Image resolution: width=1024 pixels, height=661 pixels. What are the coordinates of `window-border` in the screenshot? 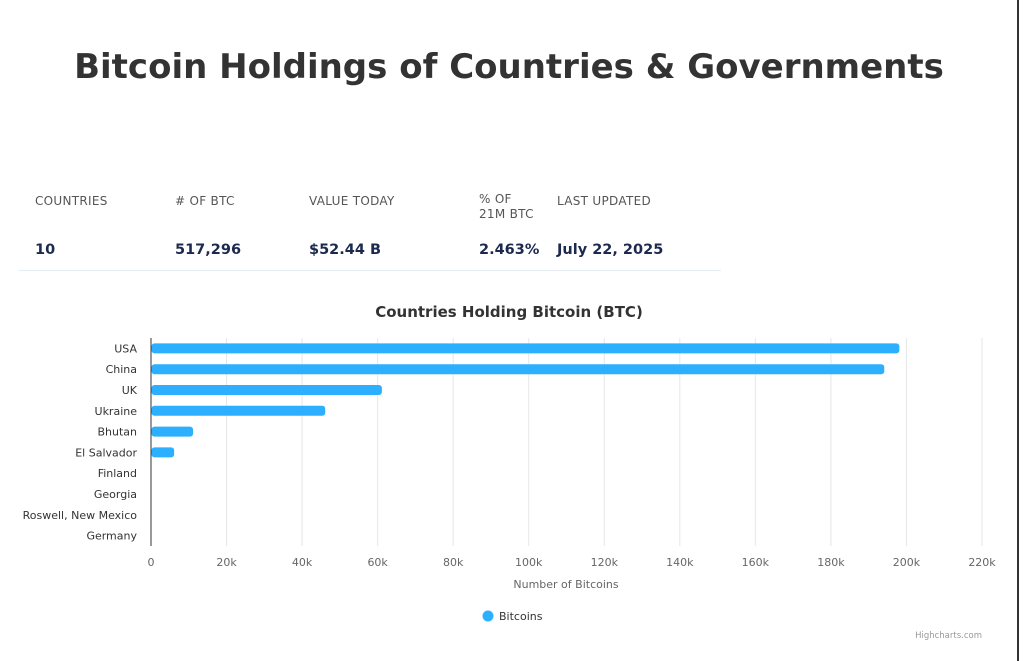 It's located at (1020, 330).